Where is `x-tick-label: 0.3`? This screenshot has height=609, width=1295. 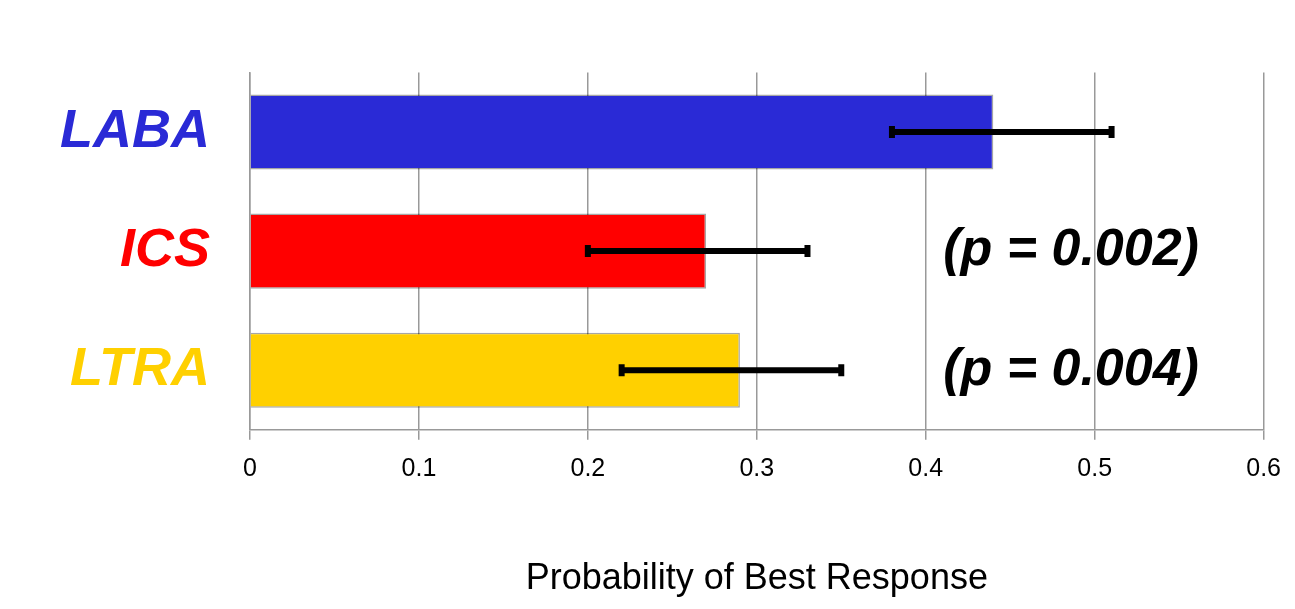 x-tick-label: 0.3 is located at coordinates (757, 466).